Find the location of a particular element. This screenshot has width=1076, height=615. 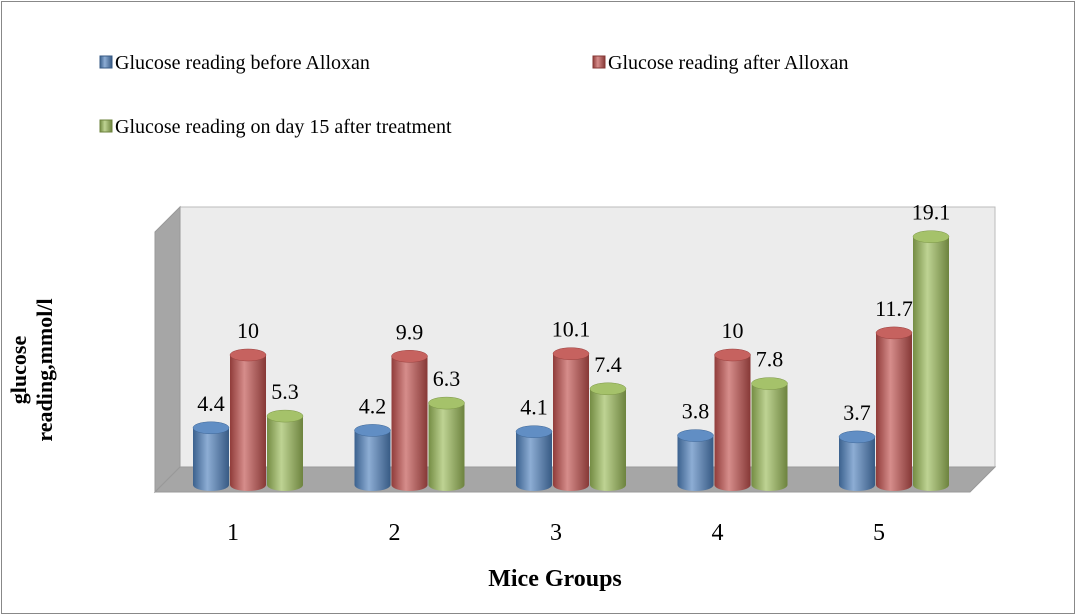

data-label: 4.2 is located at coordinates (373, 405).